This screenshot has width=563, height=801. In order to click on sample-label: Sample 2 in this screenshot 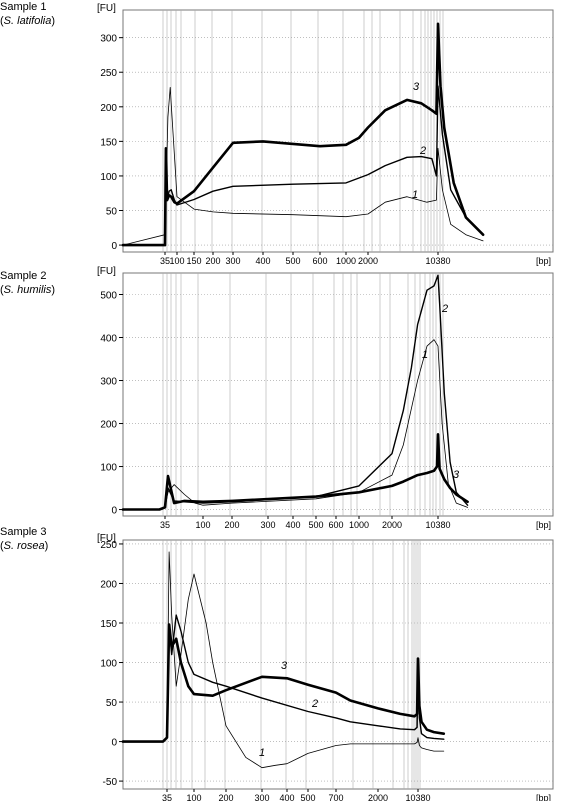, I will do `click(23, 276)`.